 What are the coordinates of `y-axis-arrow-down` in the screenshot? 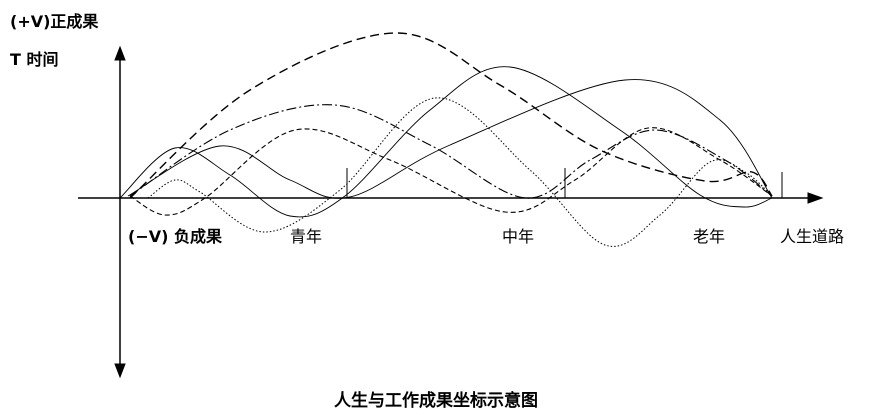 It's located at (120, 371).